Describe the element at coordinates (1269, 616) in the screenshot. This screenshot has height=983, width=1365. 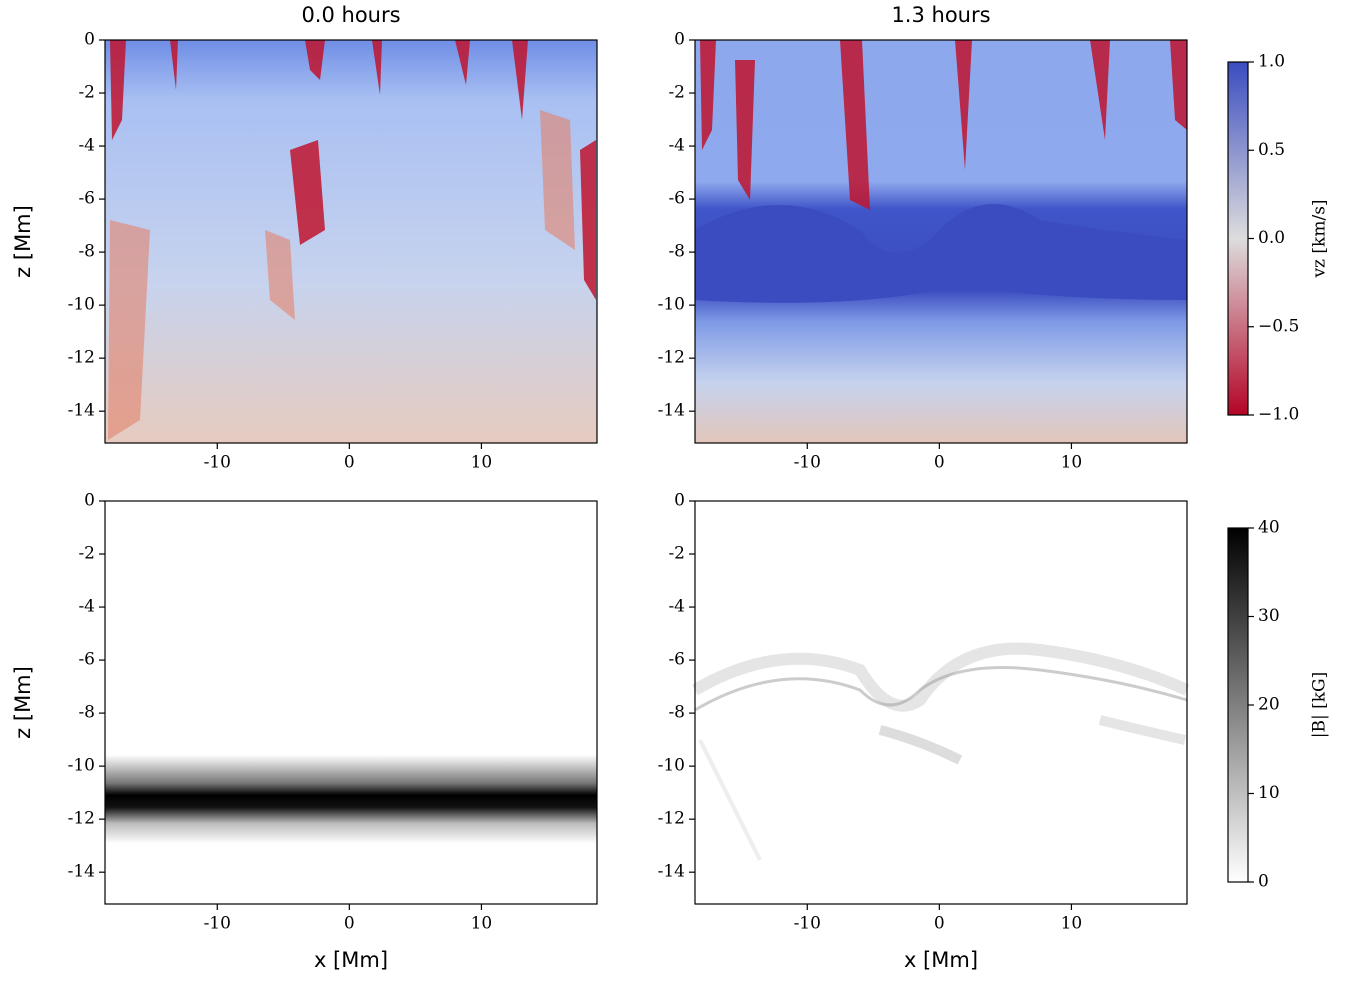
I see `colorbar-tick-label: 30` at that location.